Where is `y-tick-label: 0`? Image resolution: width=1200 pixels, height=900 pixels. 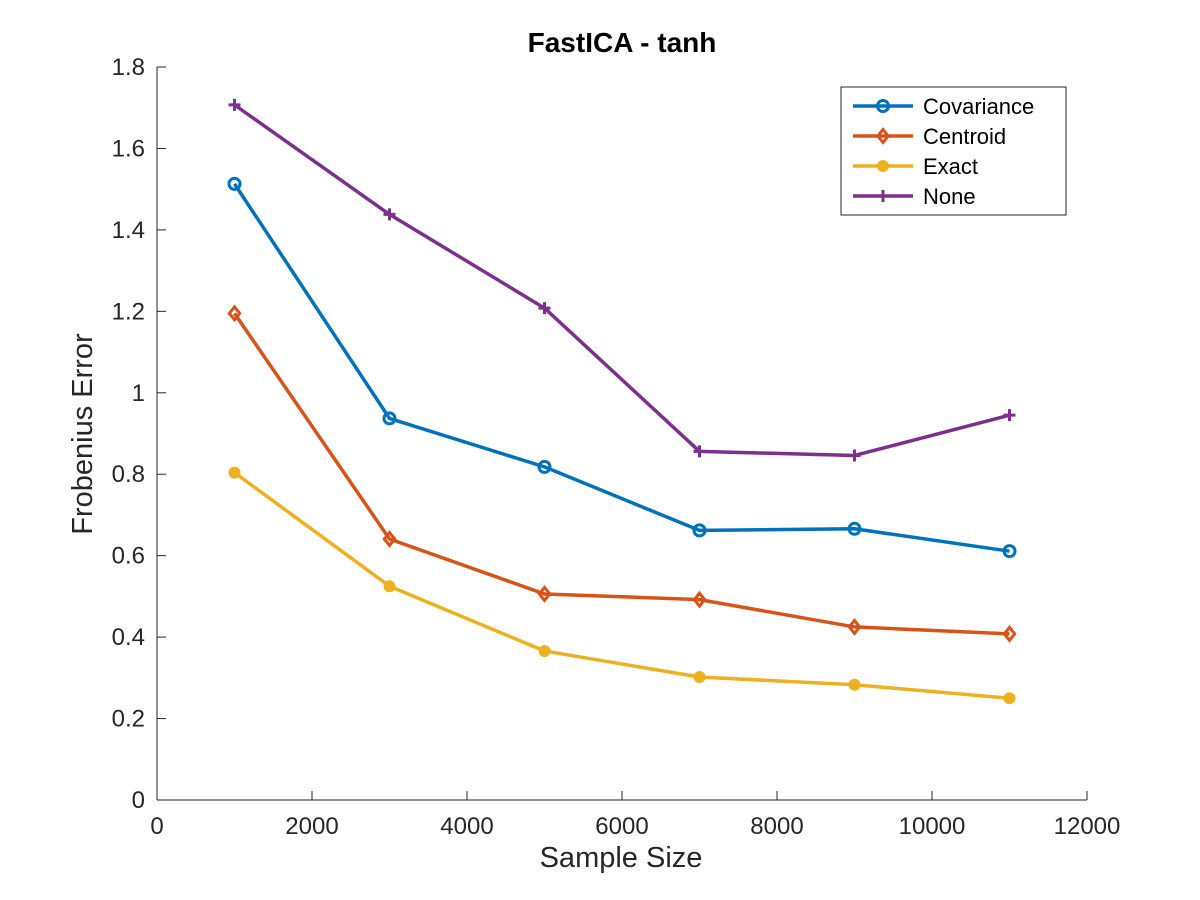
y-tick-label: 0 is located at coordinates (138, 800).